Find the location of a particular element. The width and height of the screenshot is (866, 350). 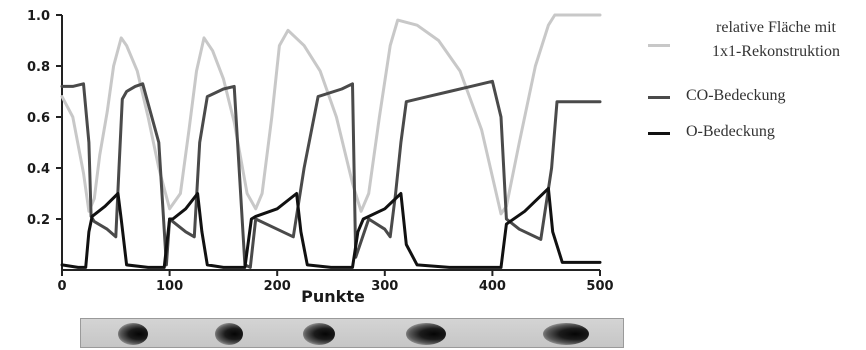

x-tick-label: 200 is located at coordinates (277, 286).